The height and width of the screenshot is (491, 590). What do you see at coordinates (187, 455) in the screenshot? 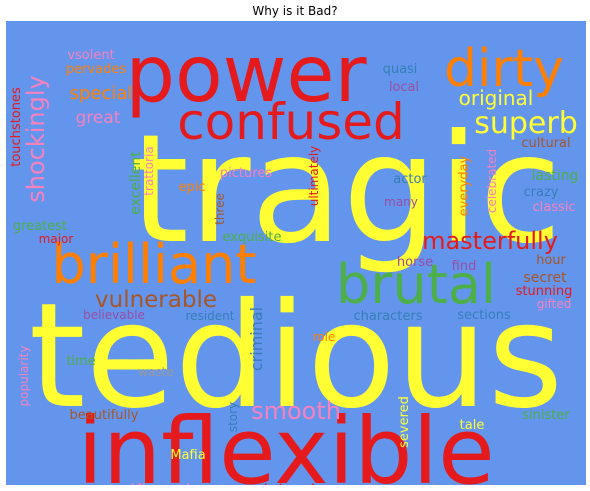
I see `word-mafia: Mafia` at bounding box center [187, 455].